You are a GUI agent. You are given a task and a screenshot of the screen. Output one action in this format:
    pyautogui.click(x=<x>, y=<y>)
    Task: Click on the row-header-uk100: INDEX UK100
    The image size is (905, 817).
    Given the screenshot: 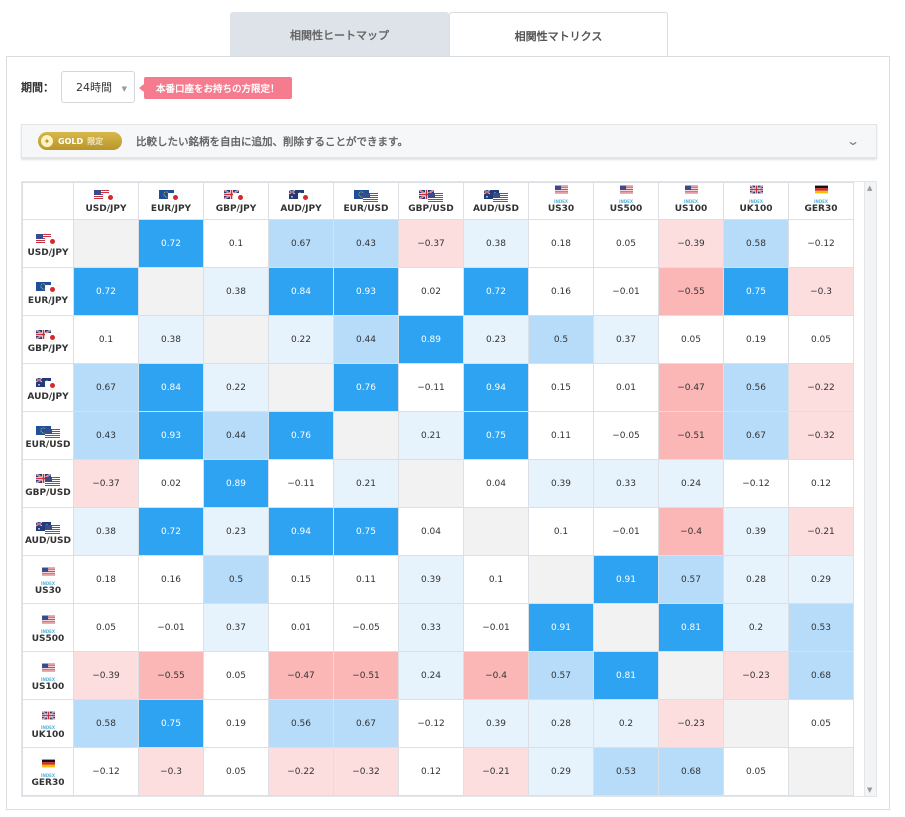 What is the action you would take?
    pyautogui.click(x=48, y=723)
    